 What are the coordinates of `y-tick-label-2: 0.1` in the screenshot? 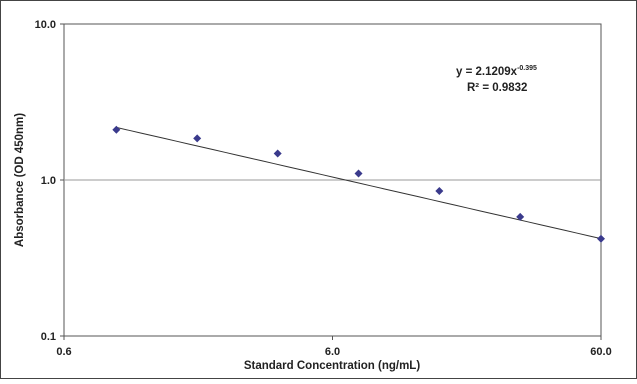 It's located at (48, 337).